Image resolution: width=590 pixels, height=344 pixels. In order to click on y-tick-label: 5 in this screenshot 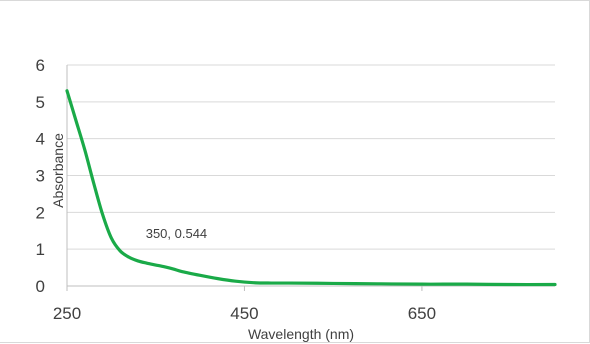, I will do `click(40, 102)`.